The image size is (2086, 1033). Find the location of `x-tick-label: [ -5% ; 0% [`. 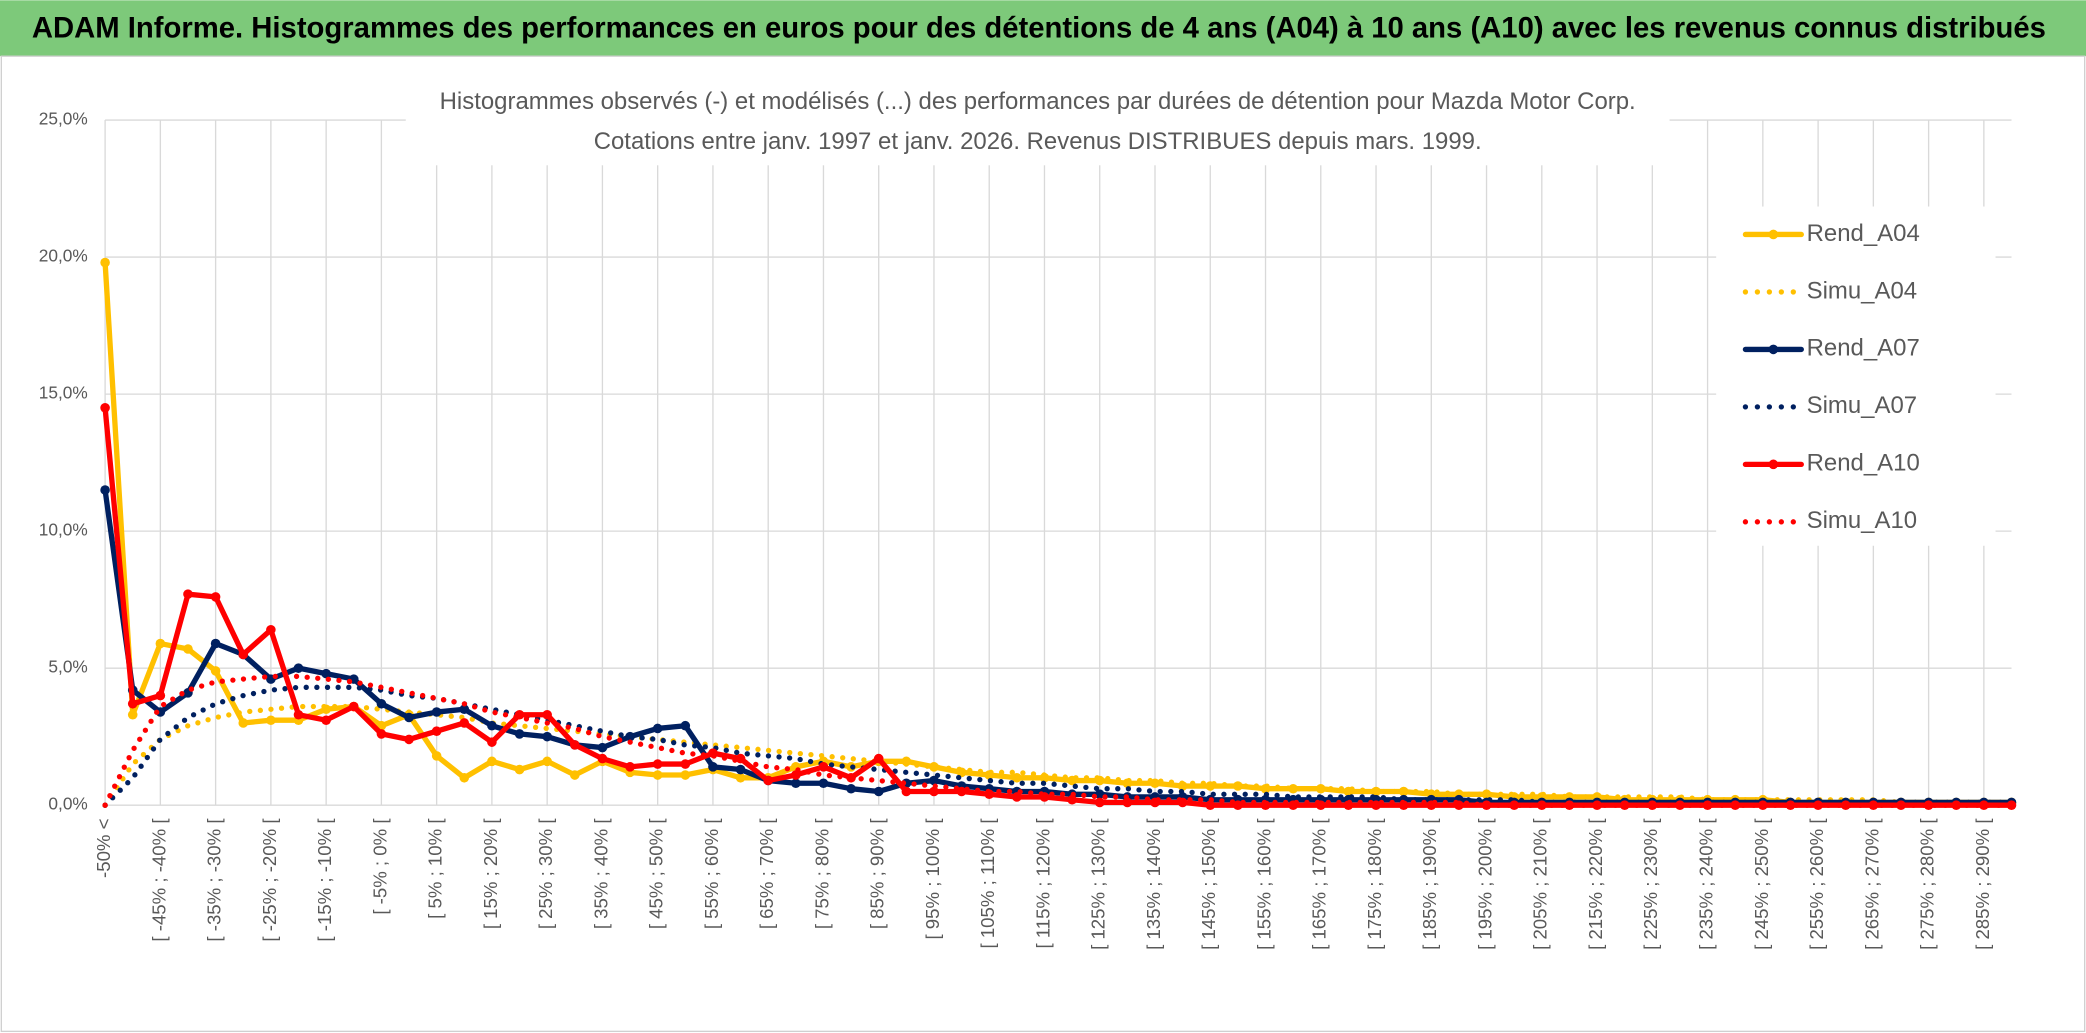

x-tick-label: [ -5% ; 0% [ is located at coordinates (379, 866).